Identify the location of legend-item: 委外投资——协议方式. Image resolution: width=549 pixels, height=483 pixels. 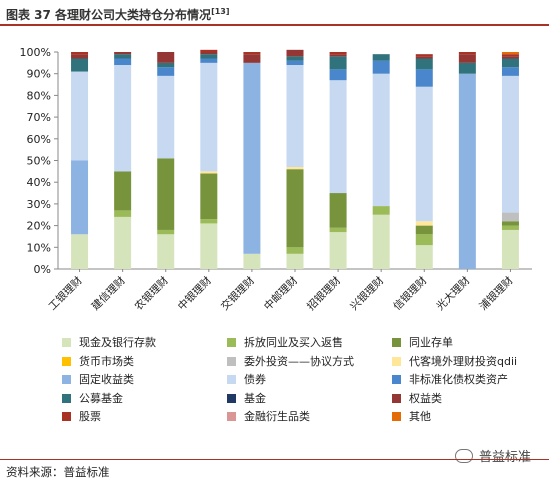
(290, 362).